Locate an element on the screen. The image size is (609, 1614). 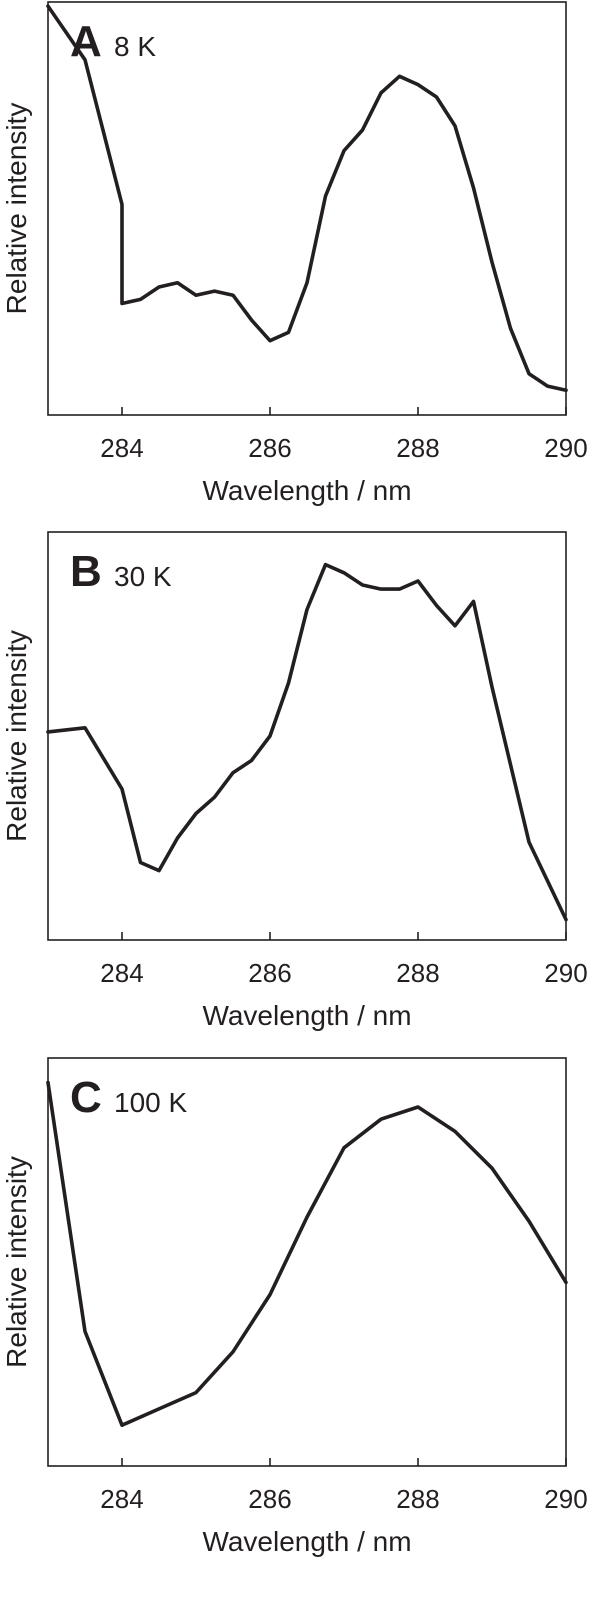
panel-title: 8 K is located at coordinates (135, 46).